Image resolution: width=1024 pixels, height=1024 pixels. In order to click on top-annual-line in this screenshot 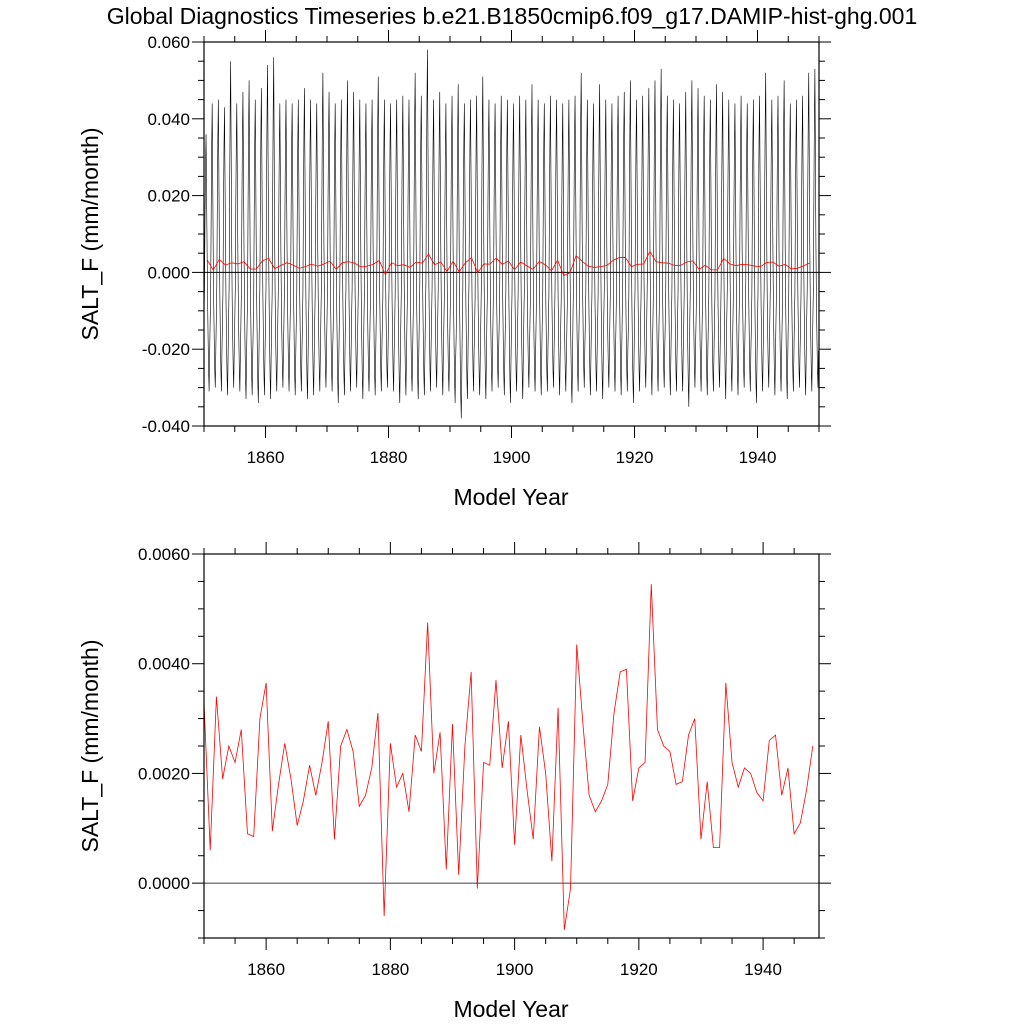, I will do `click(508, 263)`.